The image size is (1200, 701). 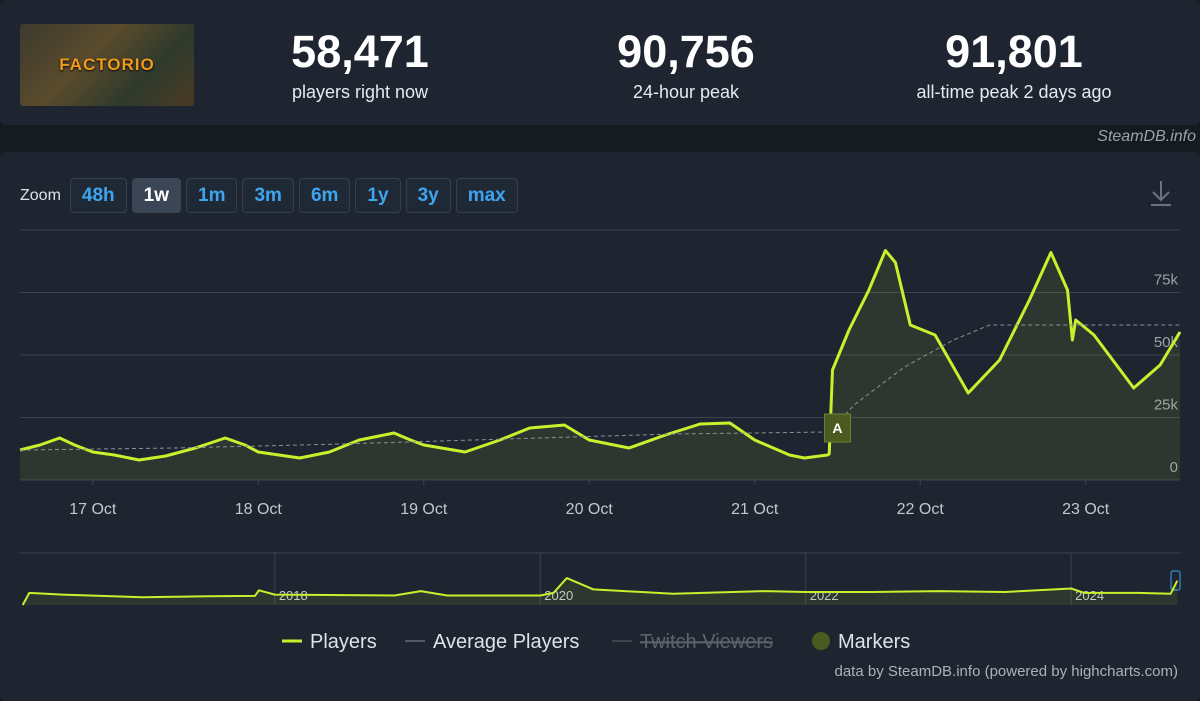 What do you see at coordinates (1014, 51) in the screenshot?
I see `stat-value: 91,801` at bounding box center [1014, 51].